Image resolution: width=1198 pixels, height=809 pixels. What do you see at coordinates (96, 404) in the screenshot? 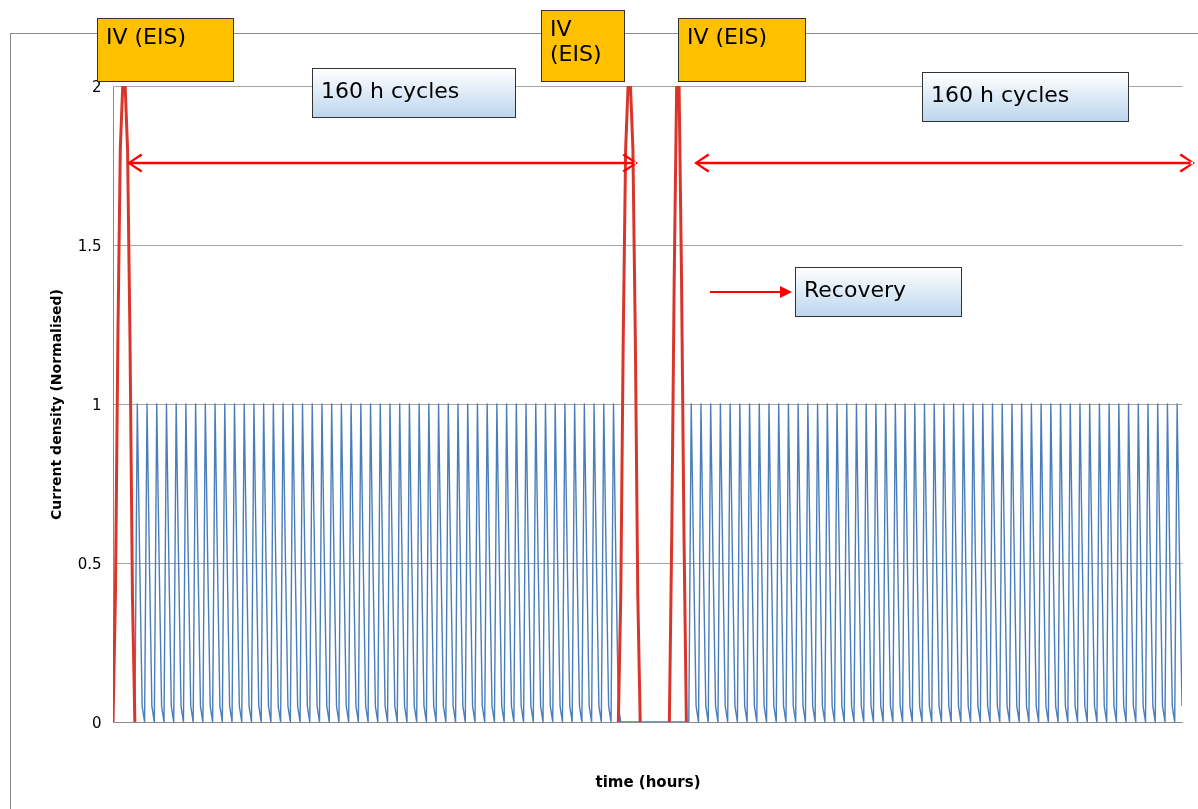
I see `y-tick-label: 1` at bounding box center [96, 404].